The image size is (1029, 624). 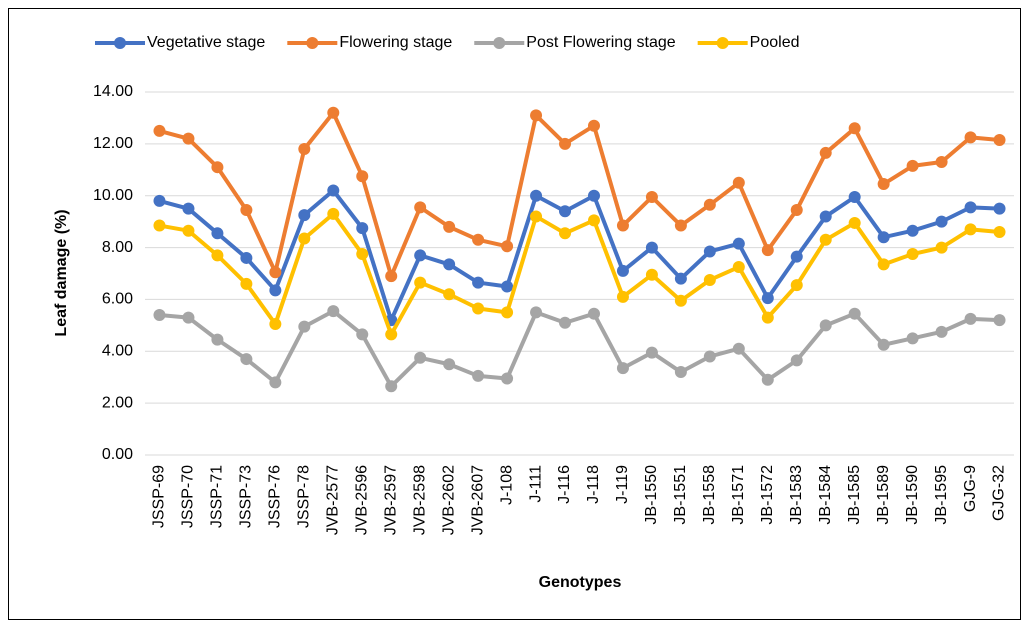 I want to click on x-tick-label: J-116, so click(x=564, y=484).